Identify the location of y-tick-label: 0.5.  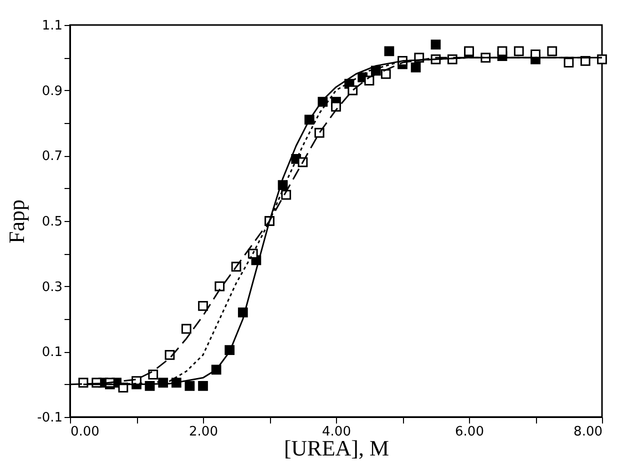
(52, 222).